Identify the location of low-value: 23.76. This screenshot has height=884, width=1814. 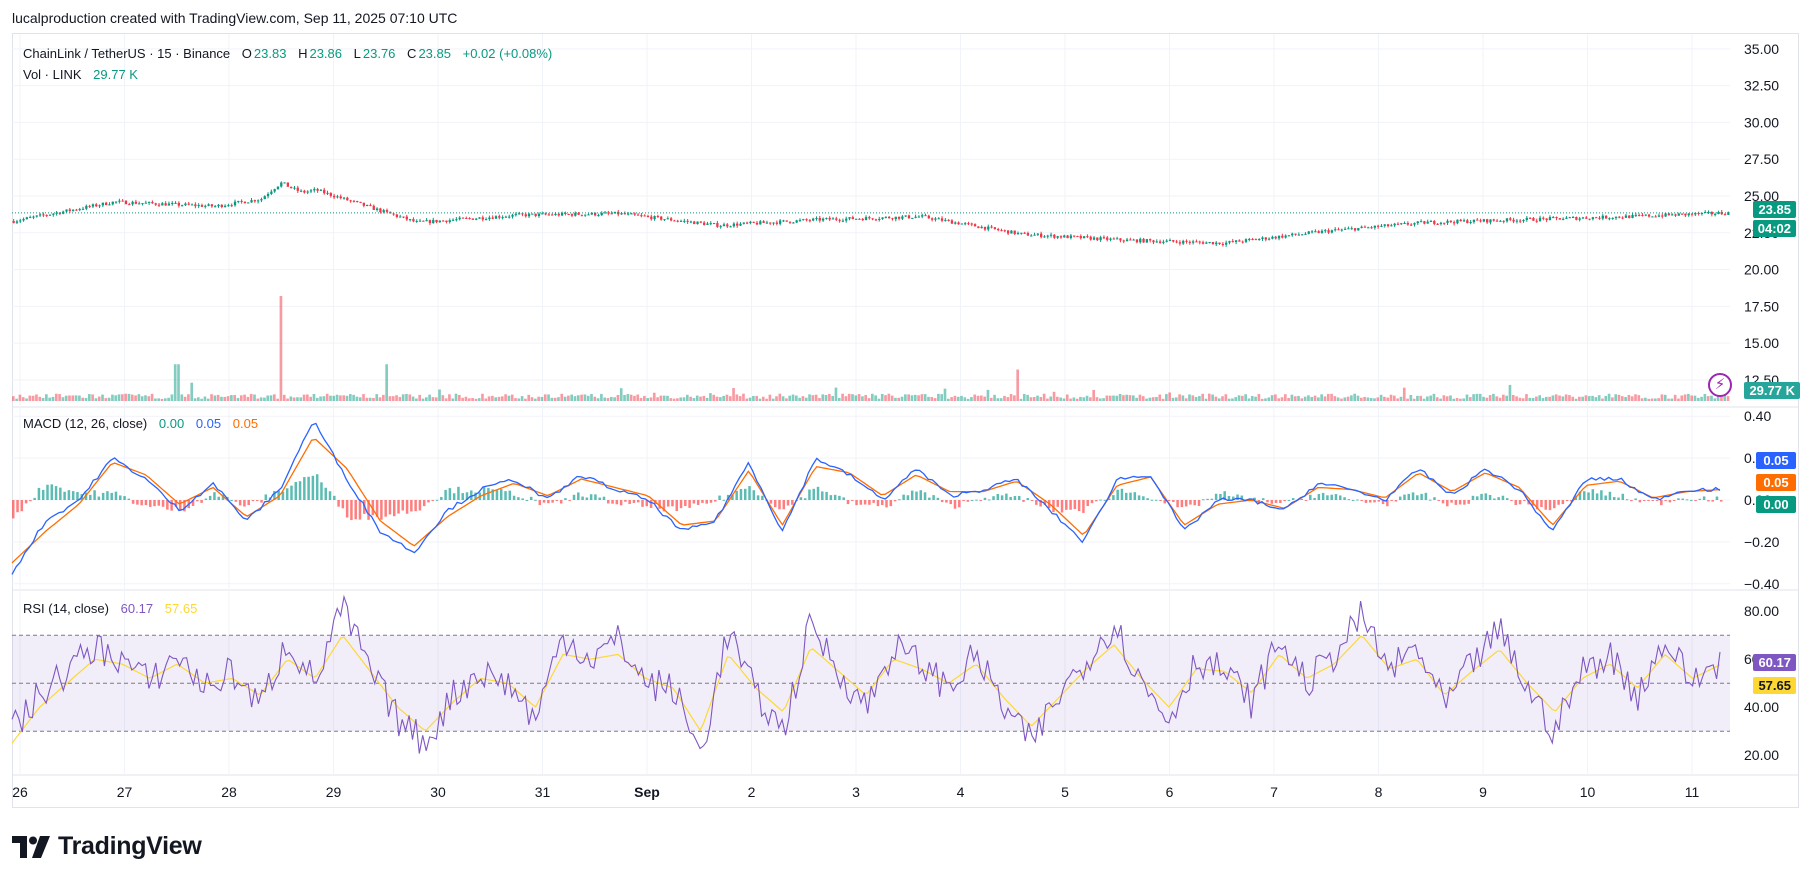
(379, 53).